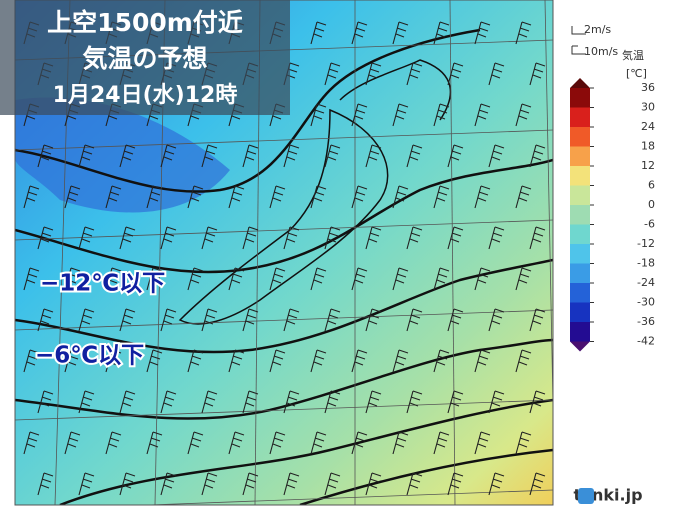 This screenshot has width=692, height=519. What do you see at coordinates (586, 496) in the screenshot?
I see `logo-icon` at bounding box center [586, 496].